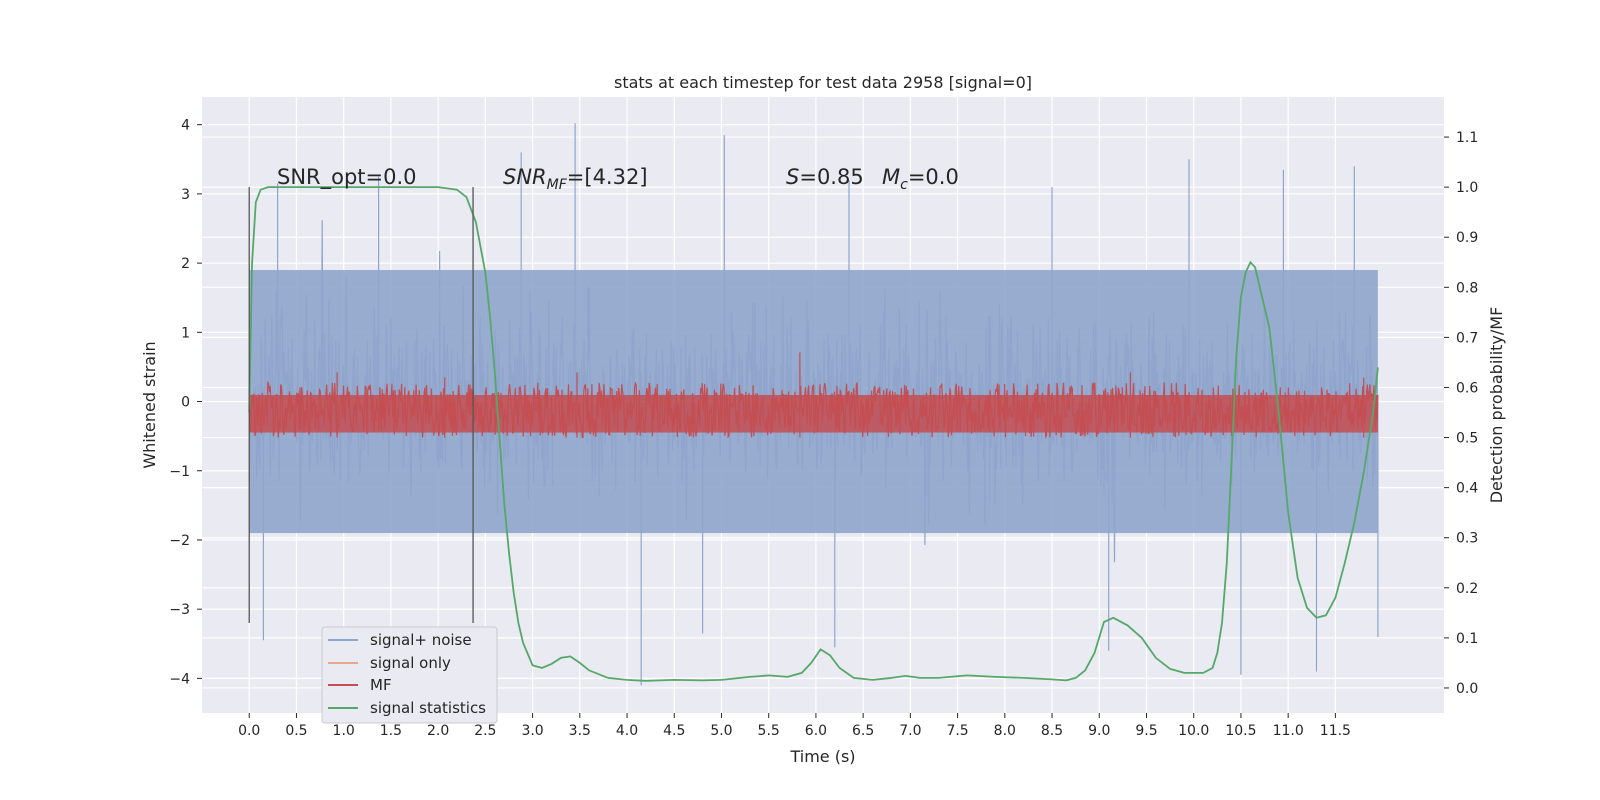 Image resolution: width=1600 pixels, height=800 pixels. What do you see at coordinates (185, 264) in the screenshot?
I see `y-tick-label: 2` at bounding box center [185, 264].